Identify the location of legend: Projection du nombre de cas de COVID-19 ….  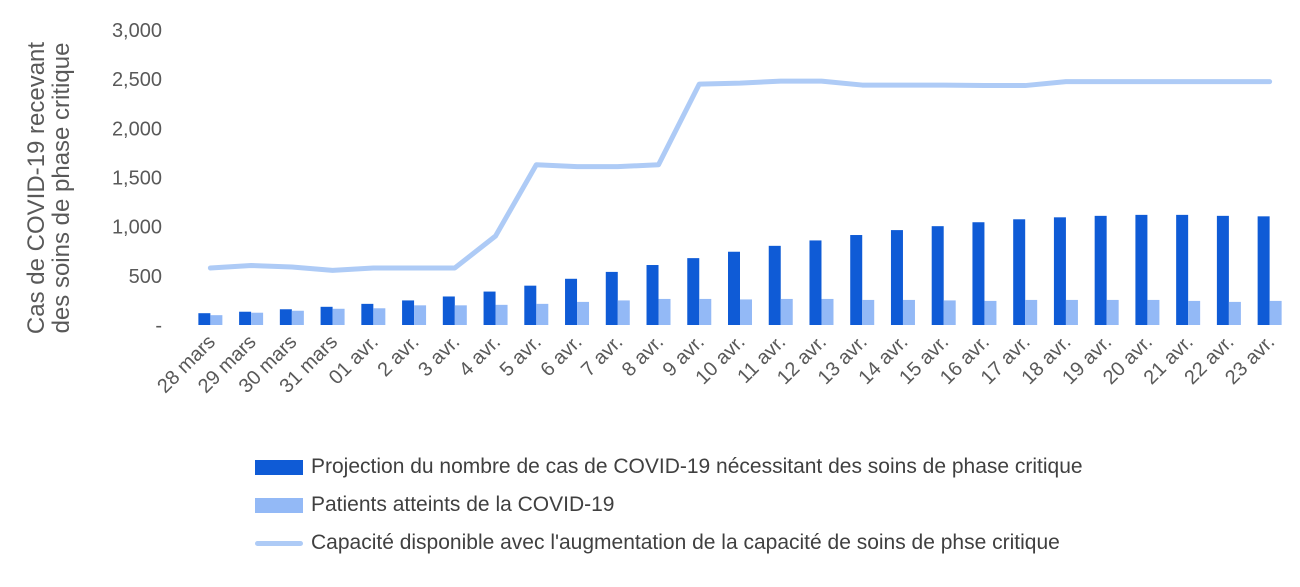
(669, 505).